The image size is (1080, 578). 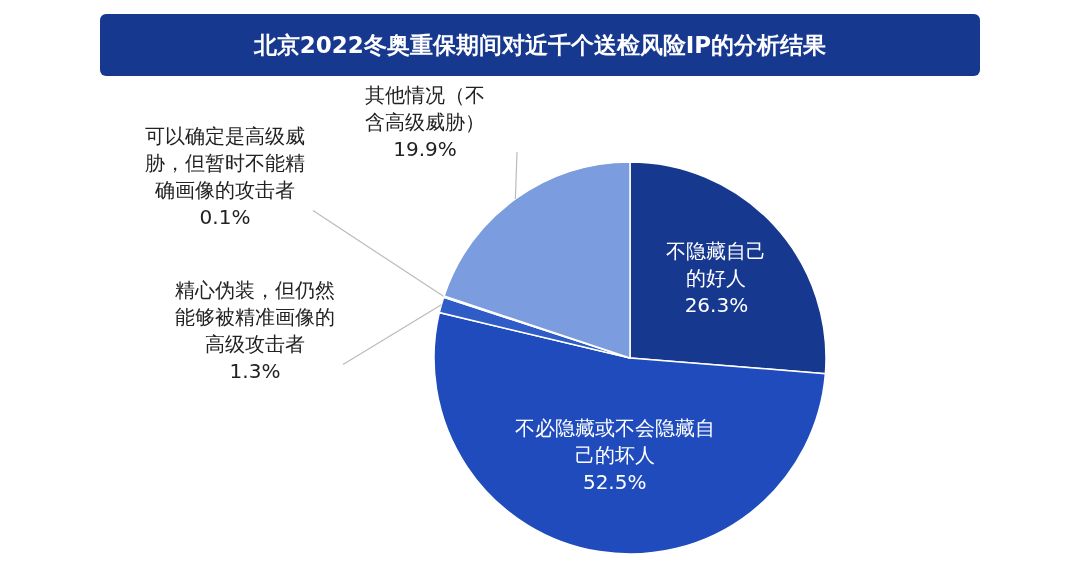 What do you see at coordinates (716, 305) in the screenshot?
I see `data-label: 26.3%` at bounding box center [716, 305].